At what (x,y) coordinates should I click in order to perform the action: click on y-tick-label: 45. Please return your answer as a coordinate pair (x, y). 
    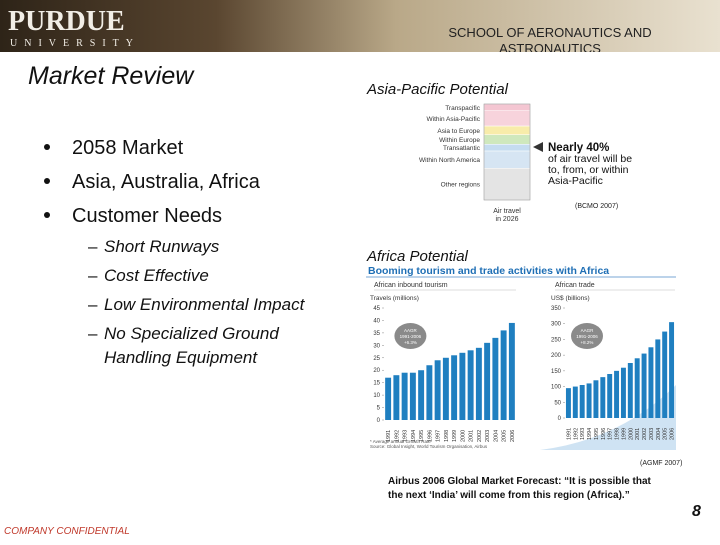
    Looking at the image, I should click on (376, 309).